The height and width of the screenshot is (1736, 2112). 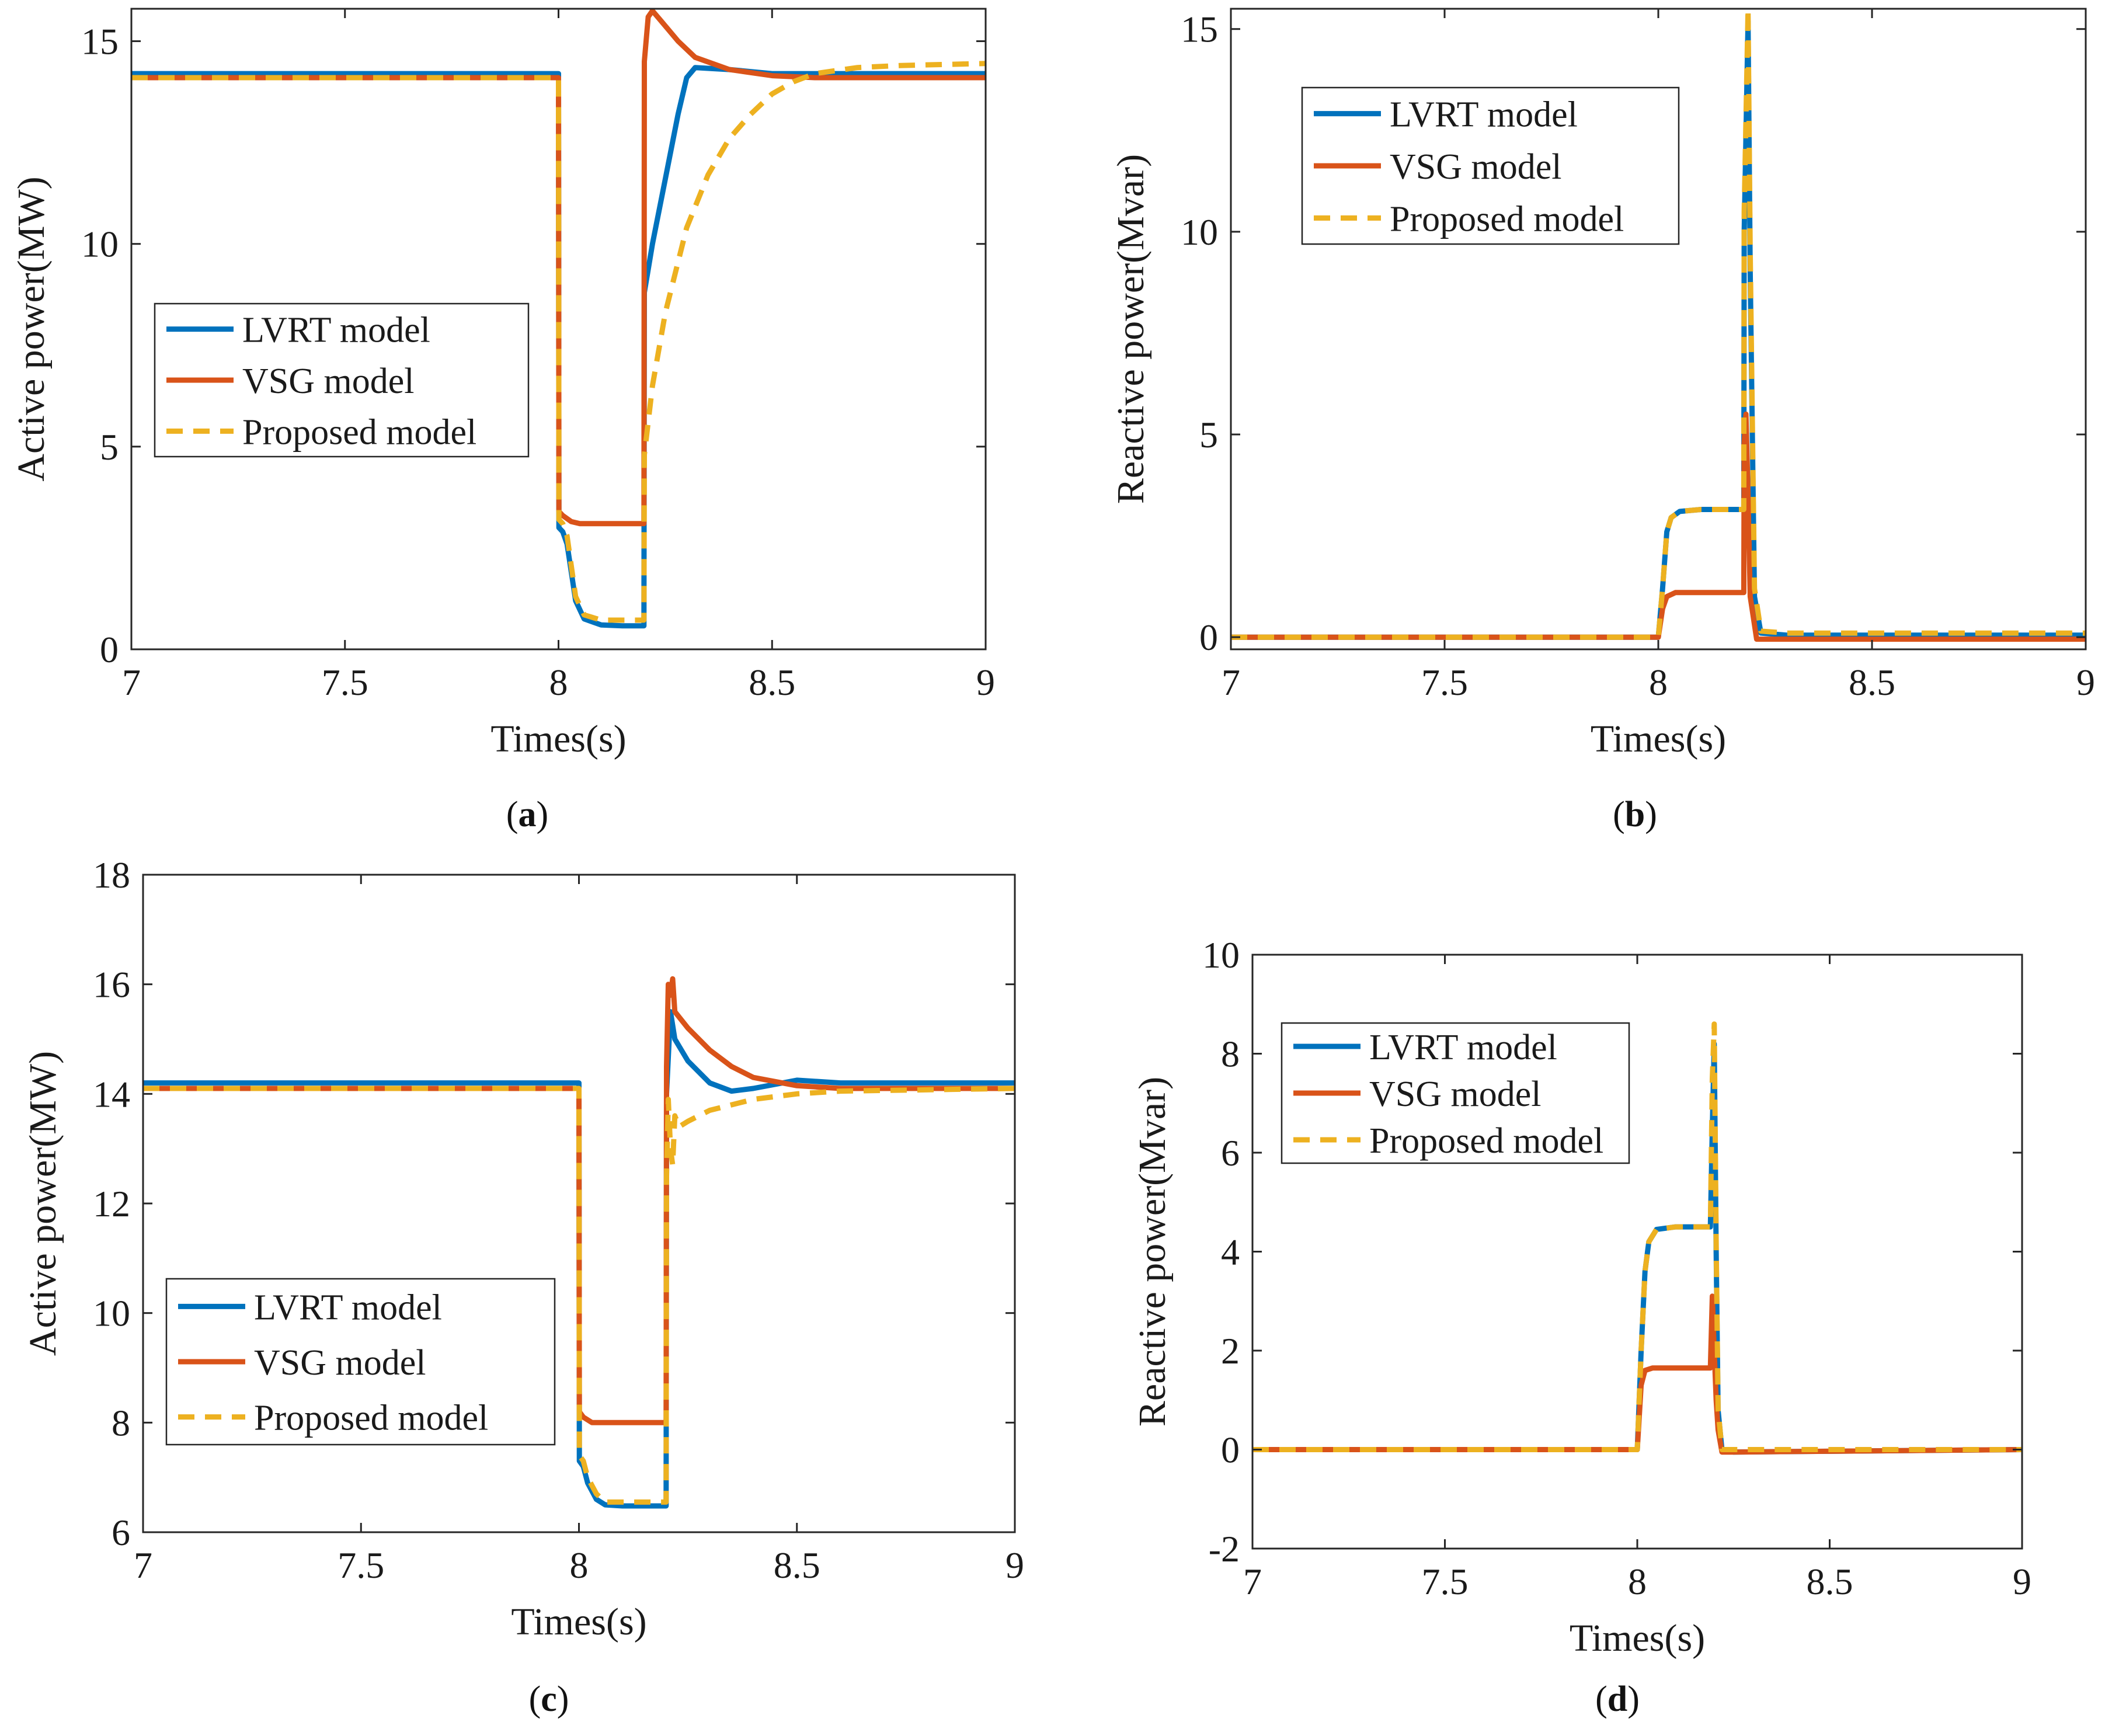 I want to click on chart-c-xtick-label: 8, so click(x=579, y=1565).